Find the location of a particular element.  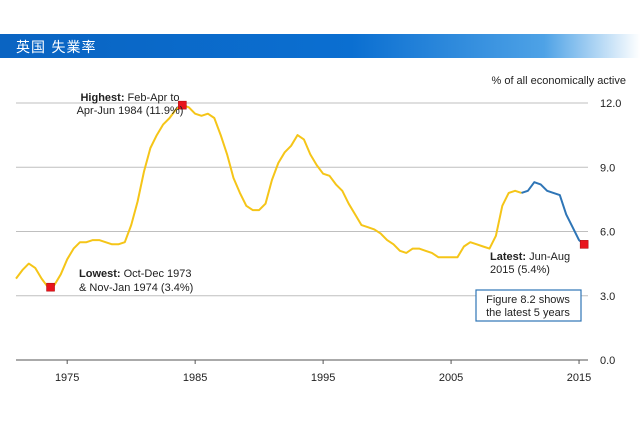

y-tick-label: 0.0 is located at coordinates (607, 361).